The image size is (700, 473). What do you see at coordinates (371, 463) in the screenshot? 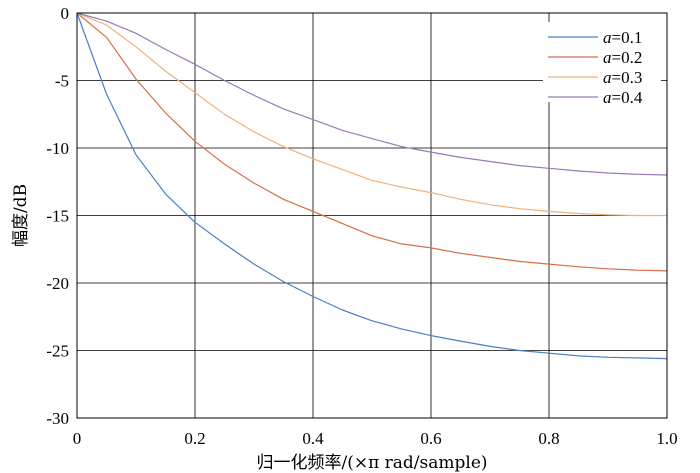
I see `x-axis-label: 归一化频率/(×π rad/sample)` at bounding box center [371, 463].